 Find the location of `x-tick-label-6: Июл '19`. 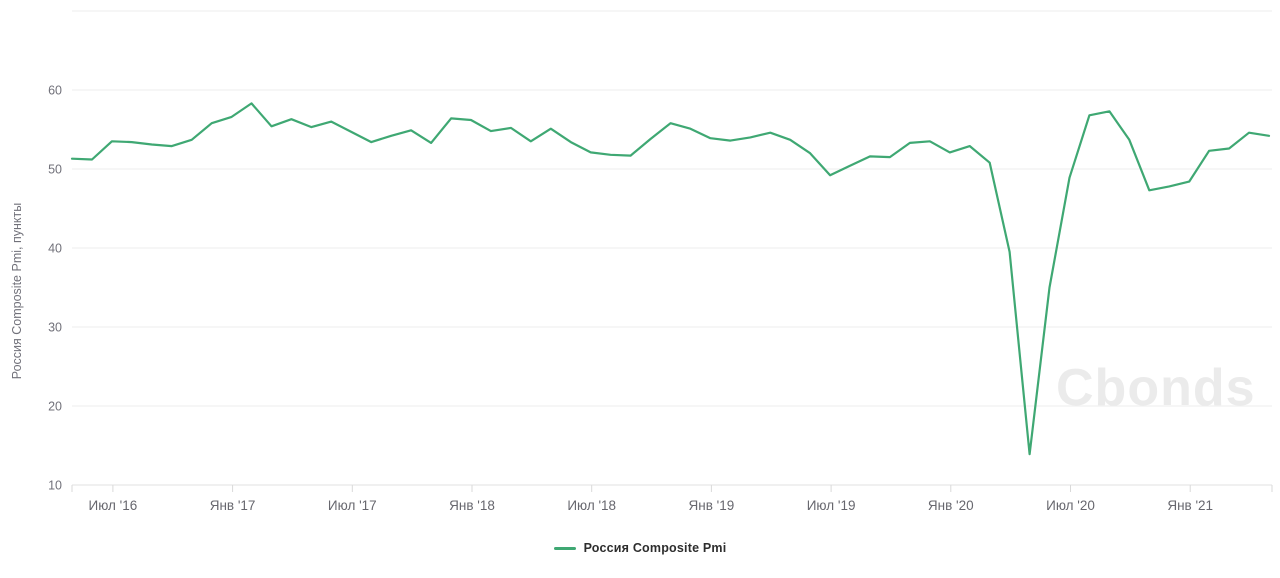

x-tick-label-6: Июл '19 is located at coordinates (831, 505).